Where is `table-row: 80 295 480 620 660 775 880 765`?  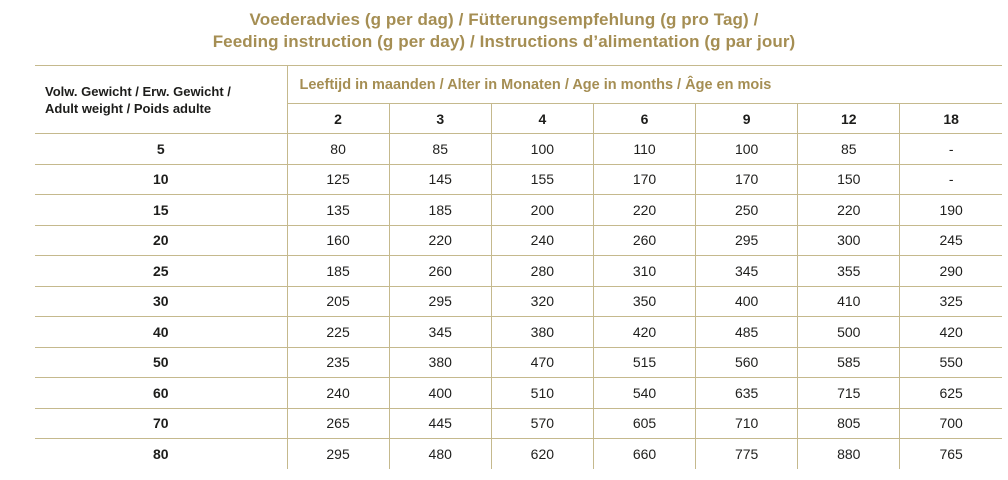
table-row: 80 295 480 620 660 775 880 765 is located at coordinates (518, 453).